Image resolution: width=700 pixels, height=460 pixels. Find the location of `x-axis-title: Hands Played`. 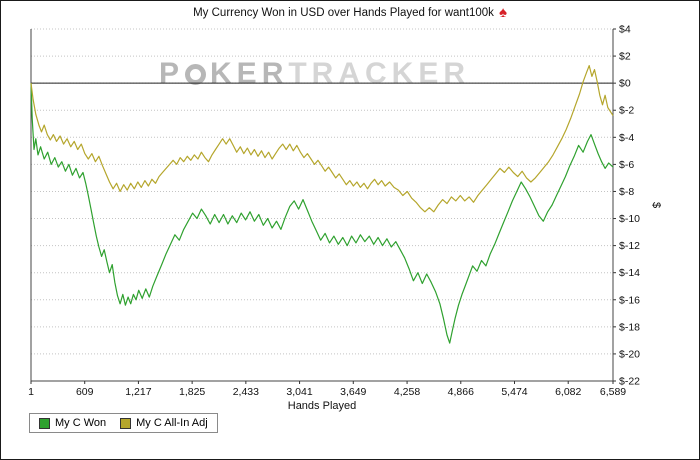

x-axis-title: Hands Played is located at coordinates (322, 406).